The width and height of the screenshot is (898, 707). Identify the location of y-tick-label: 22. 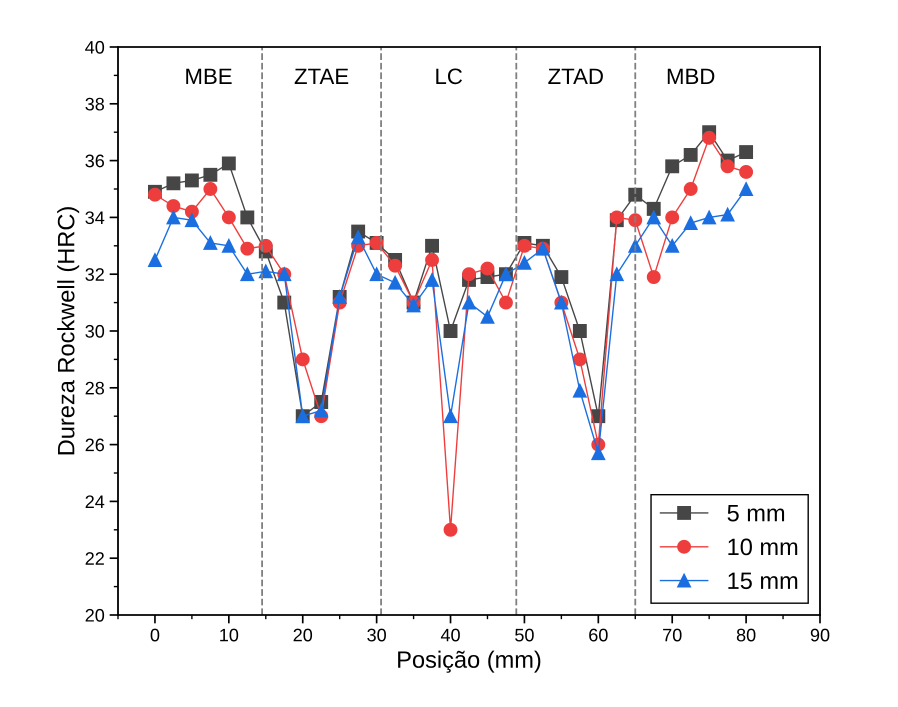
(95, 558).